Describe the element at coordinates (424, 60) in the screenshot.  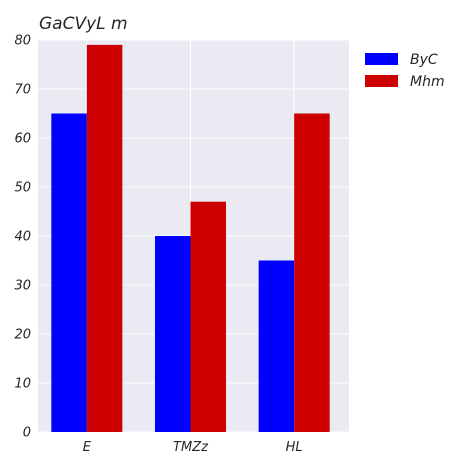
I see `legend-label-ByC: ByC` at that location.